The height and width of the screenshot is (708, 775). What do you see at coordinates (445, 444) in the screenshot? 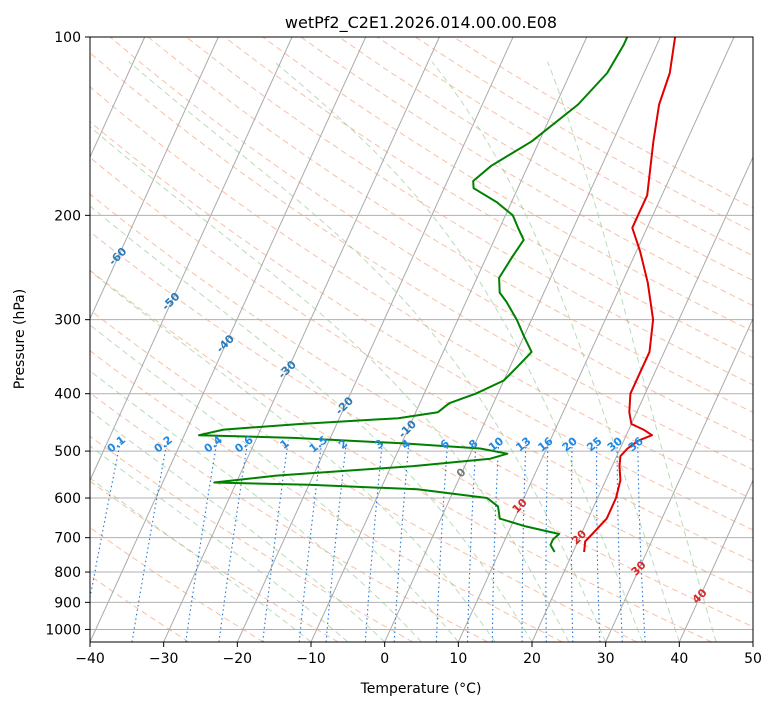
I see `mixing-ratio-label: 6` at bounding box center [445, 444].